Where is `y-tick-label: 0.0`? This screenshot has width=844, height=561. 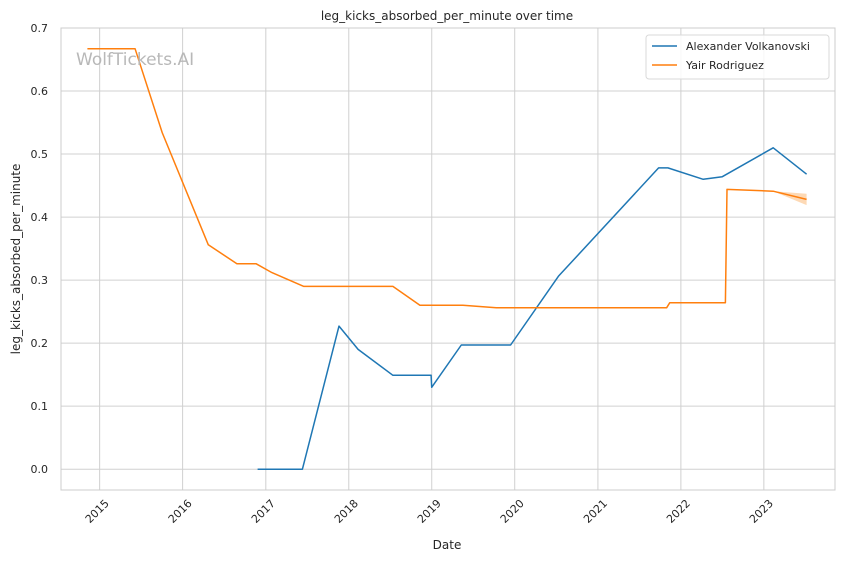
y-tick-label: 0.0 is located at coordinates (40, 469).